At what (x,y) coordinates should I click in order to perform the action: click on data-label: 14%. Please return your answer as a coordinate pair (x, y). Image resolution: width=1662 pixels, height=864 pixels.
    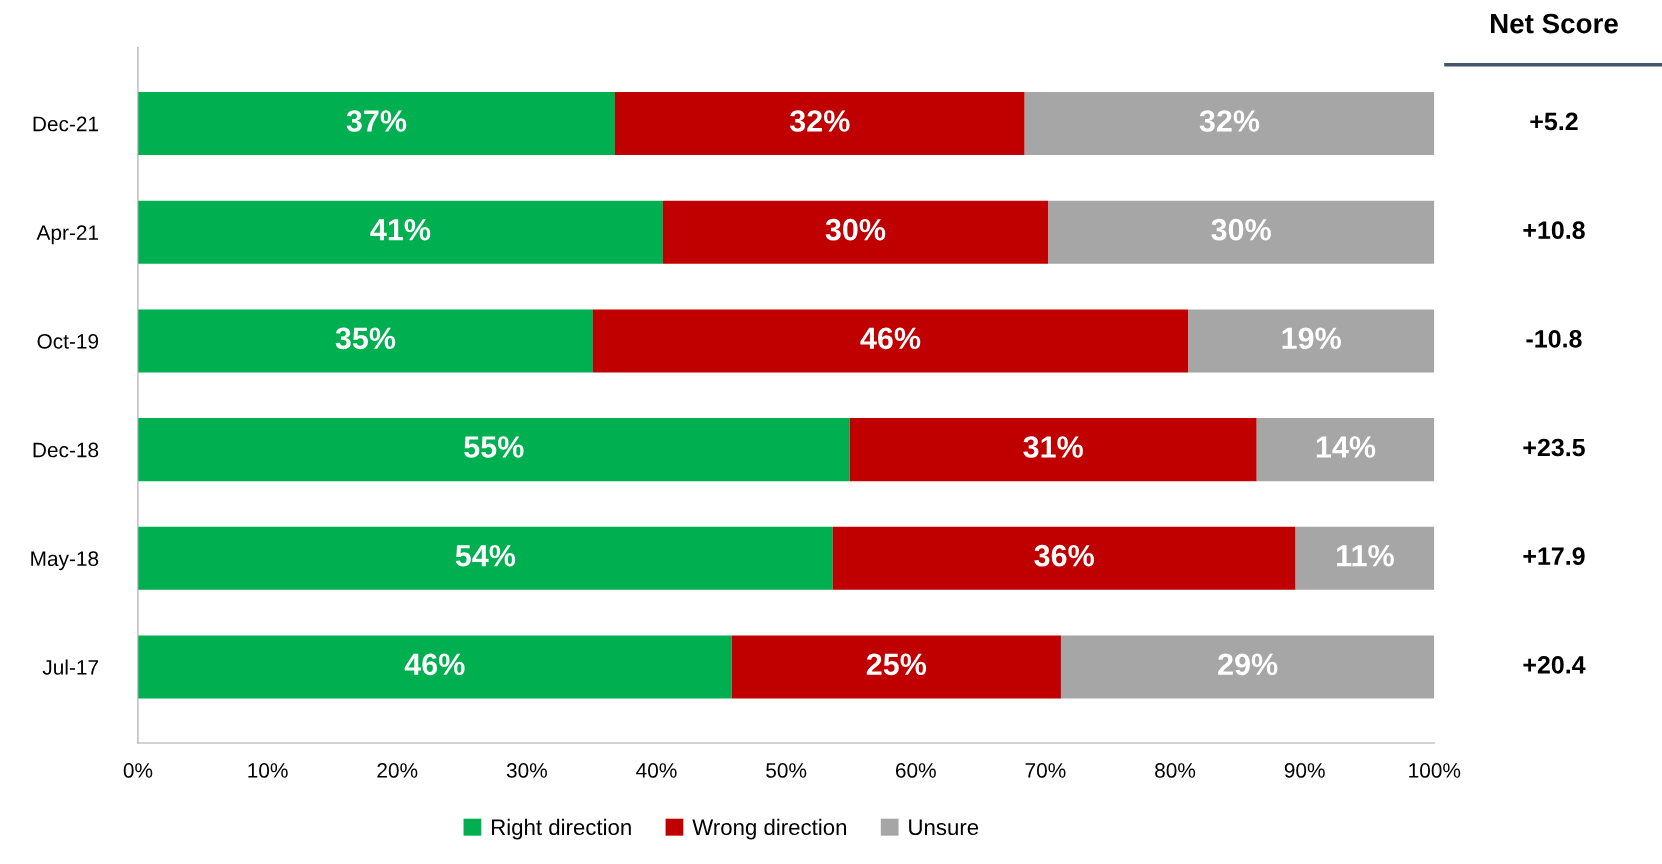
    Looking at the image, I should click on (1346, 447).